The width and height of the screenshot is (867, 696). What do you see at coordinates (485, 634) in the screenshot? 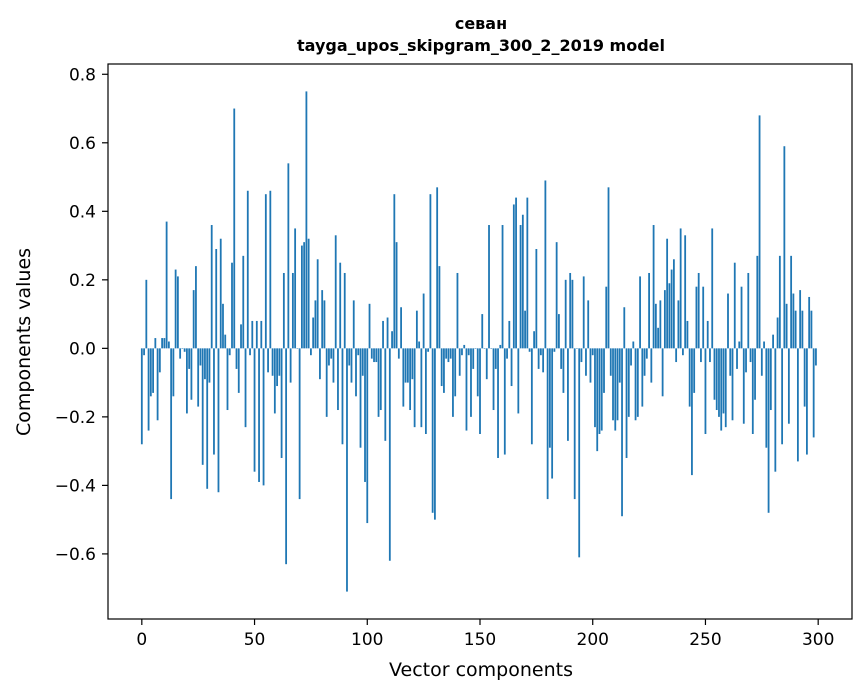
I see `x-axis-ticks: 0 50 100 150 200 250 300` at bounding box center [485, 634].